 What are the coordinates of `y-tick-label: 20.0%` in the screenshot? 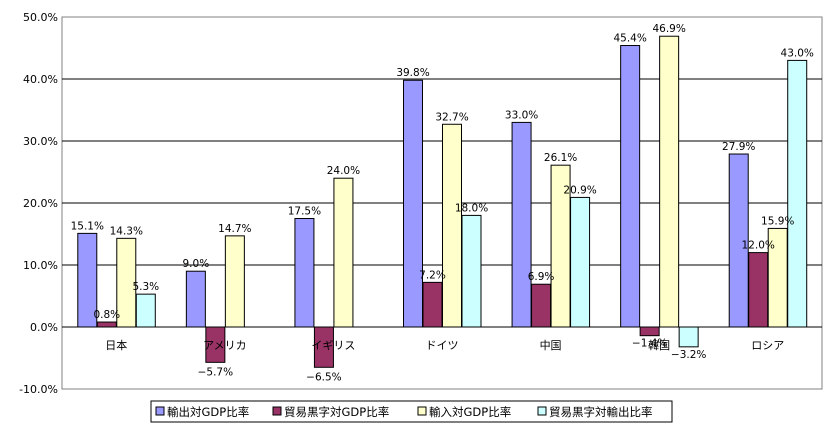 It's located at (40, 203).